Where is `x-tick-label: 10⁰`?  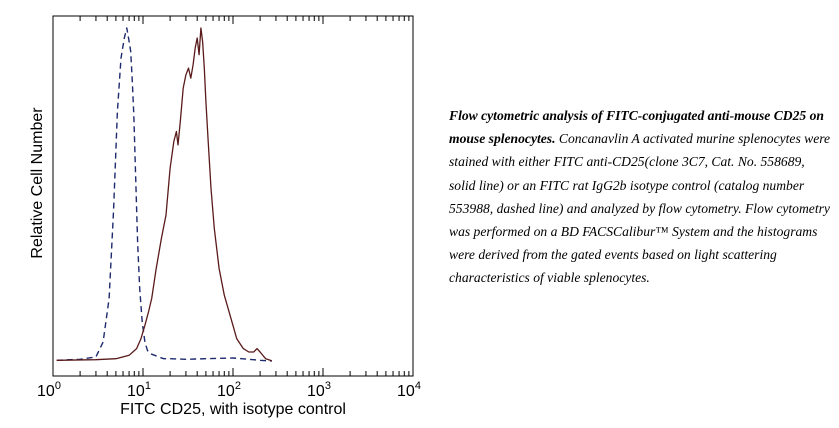 x-tick-label: 10⁰ is located at coordinates (49, 390).